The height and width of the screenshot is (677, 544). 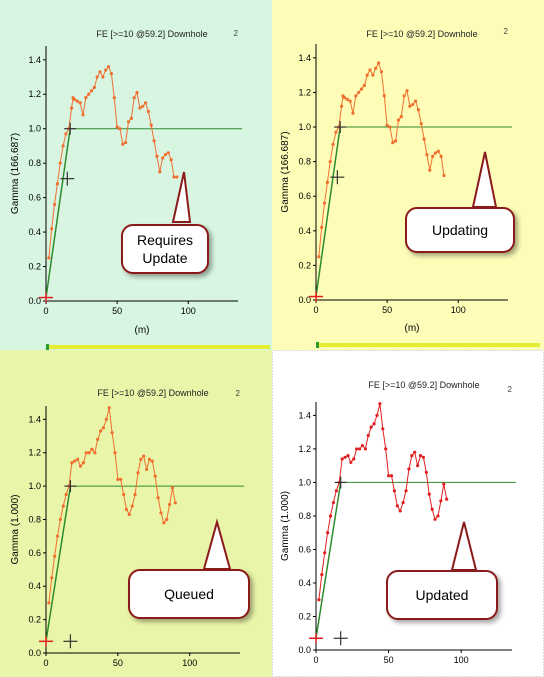 What do you see at coordinates (34, 267) in the screenshot?
I see `y-tick-label: 0.2` at bounding box center [34, 267].